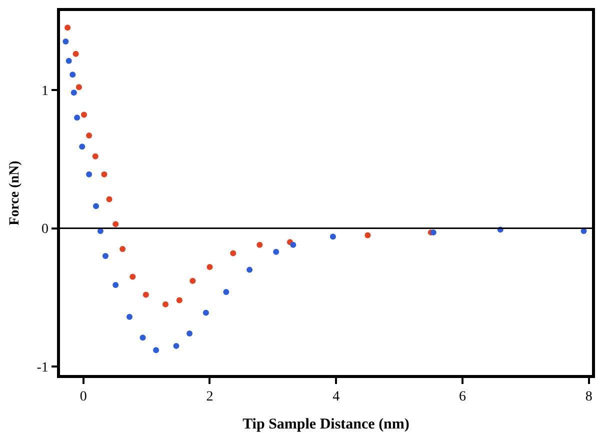 The image size is (603, 438). Describe the element at coordinates (83, 397) in the screenshot. I see `x-tick-label: 0` at that location.